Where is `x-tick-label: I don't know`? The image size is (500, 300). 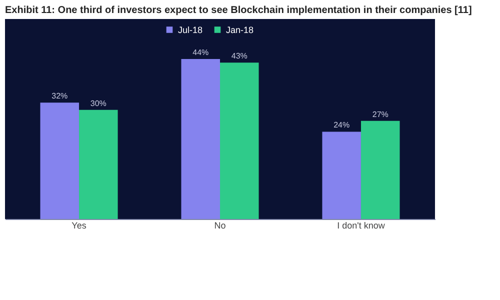 x-tick-label: I don't know is located at coordinates (361, 225).